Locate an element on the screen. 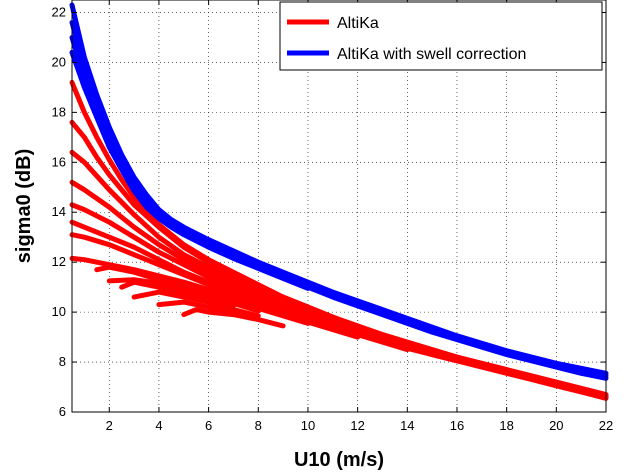 The width and height of the screenshot is (626, 475). x-tick-label: 16 is located at coordinates (457, 425).